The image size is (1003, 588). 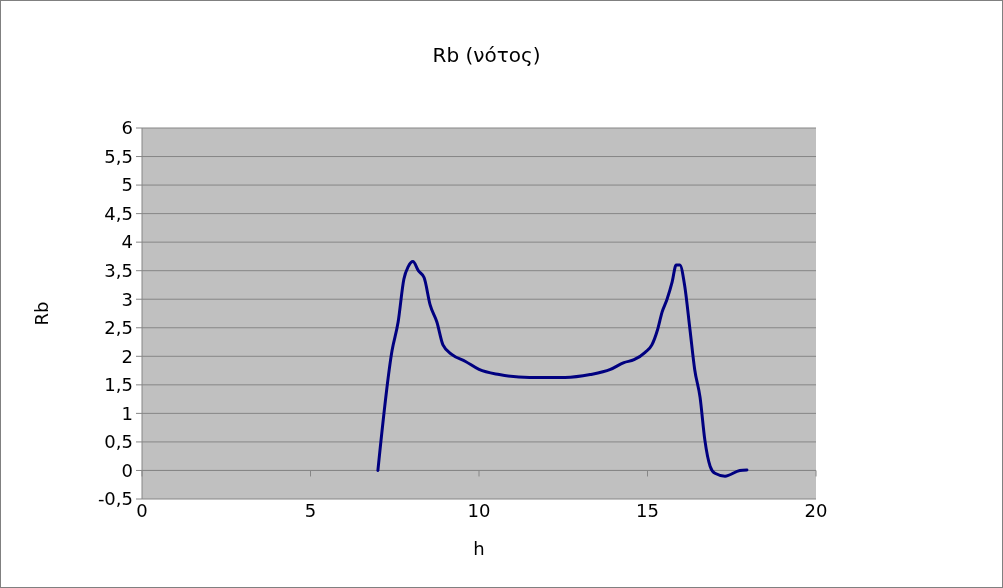 I want to click on y-tick-label: 1,5, so click(x=118, y=385).